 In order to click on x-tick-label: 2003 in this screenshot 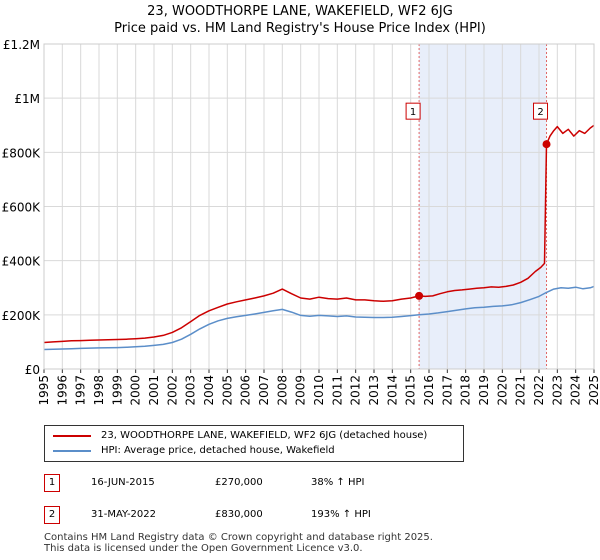, I will do `click(191, 390)`.